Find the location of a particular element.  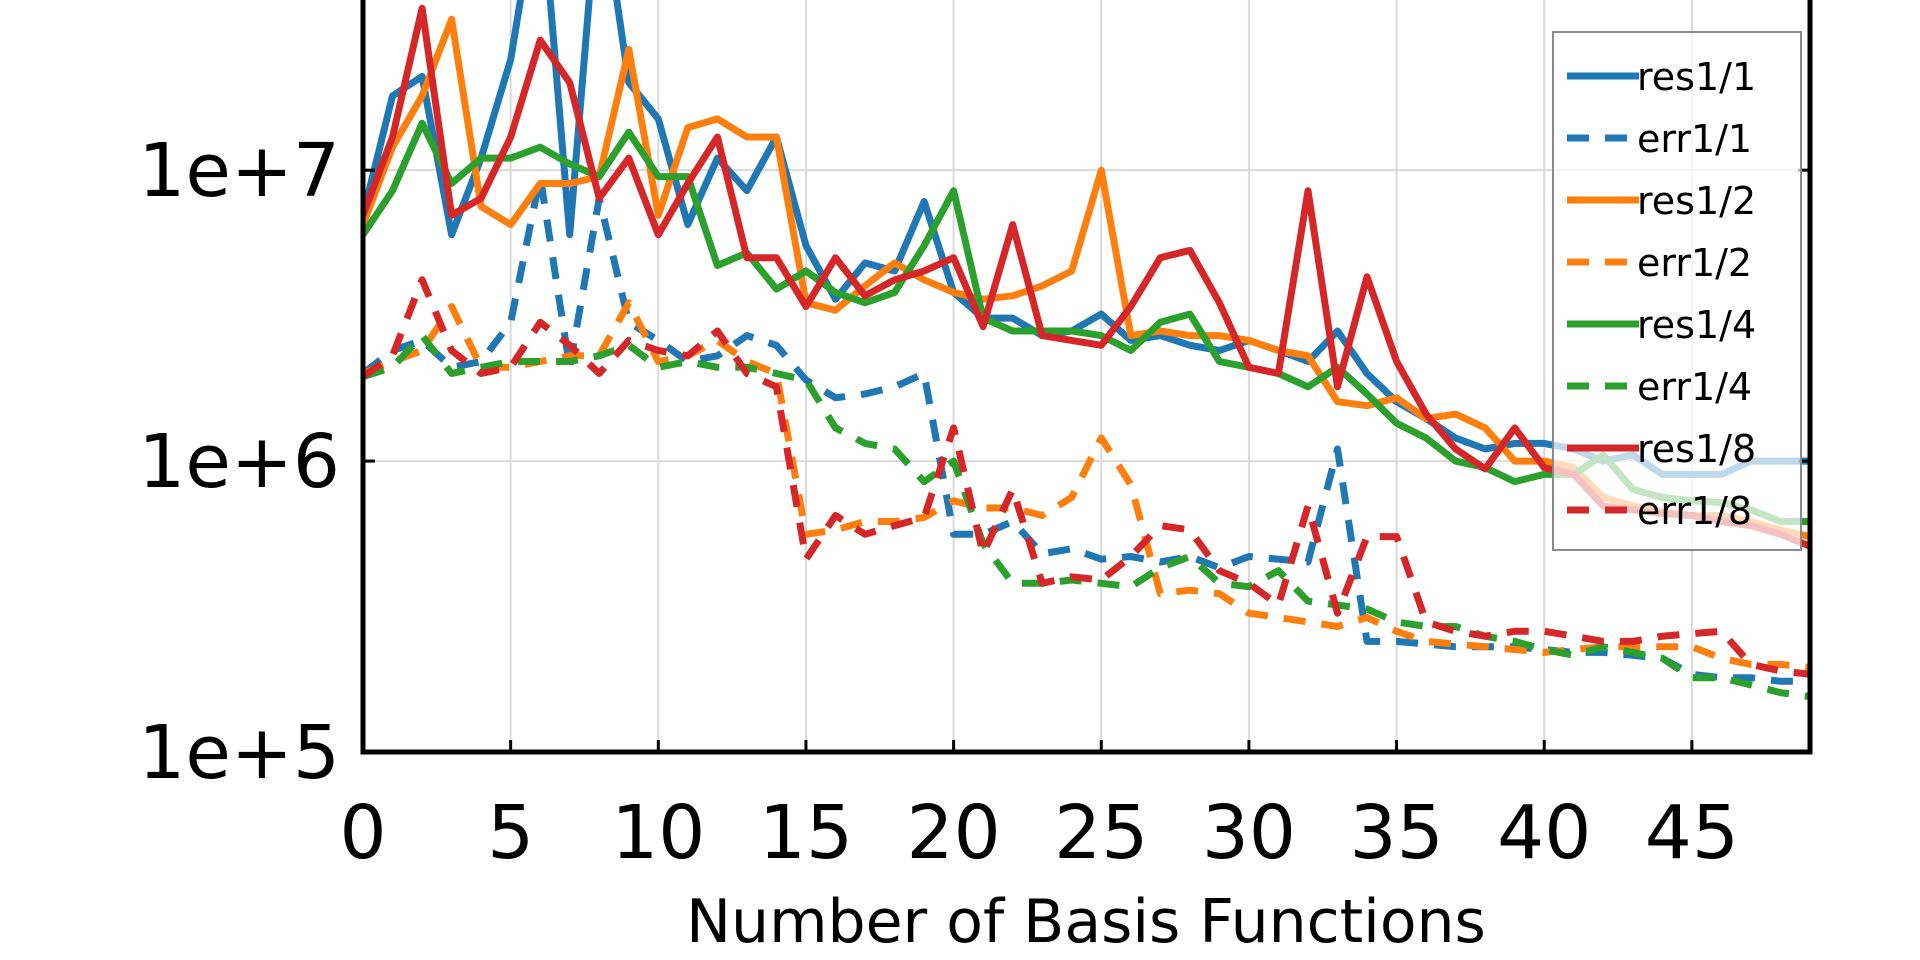

legend-label-err1-2: err1/2 is located at coordinates (1694, 263).